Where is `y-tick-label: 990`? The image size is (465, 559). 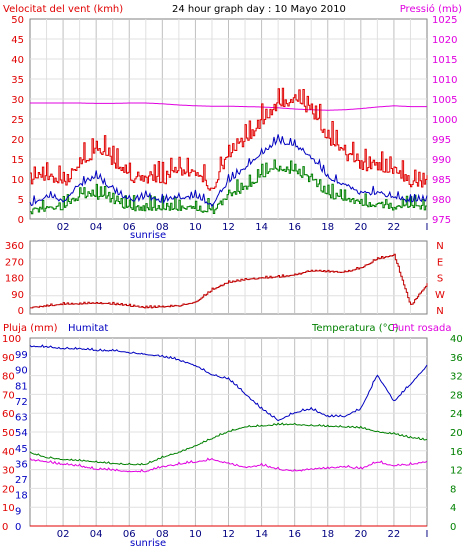
y-tick-label: 990 is located at coordinates (441, 160).